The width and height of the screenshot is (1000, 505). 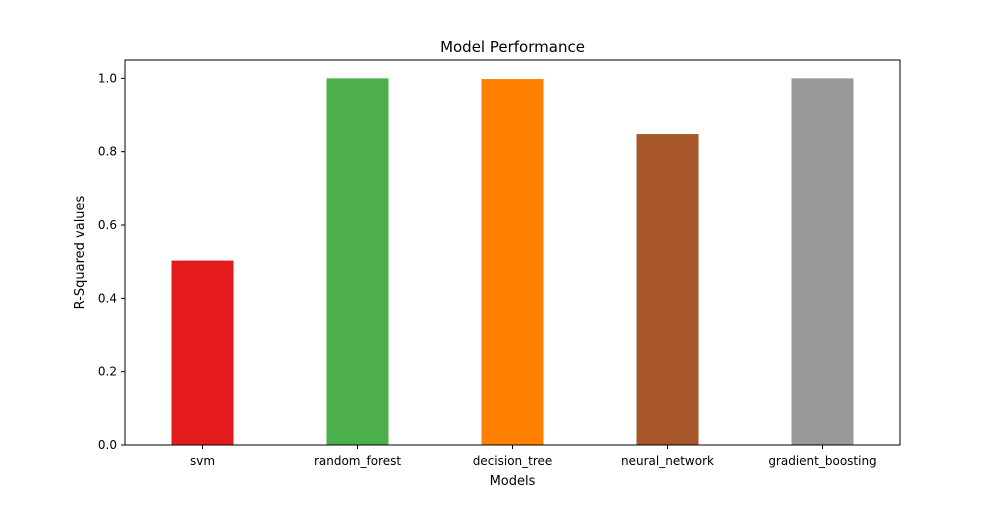 I want to click on x-tick-label: gradient_boosting, so click(x=822, y=461).